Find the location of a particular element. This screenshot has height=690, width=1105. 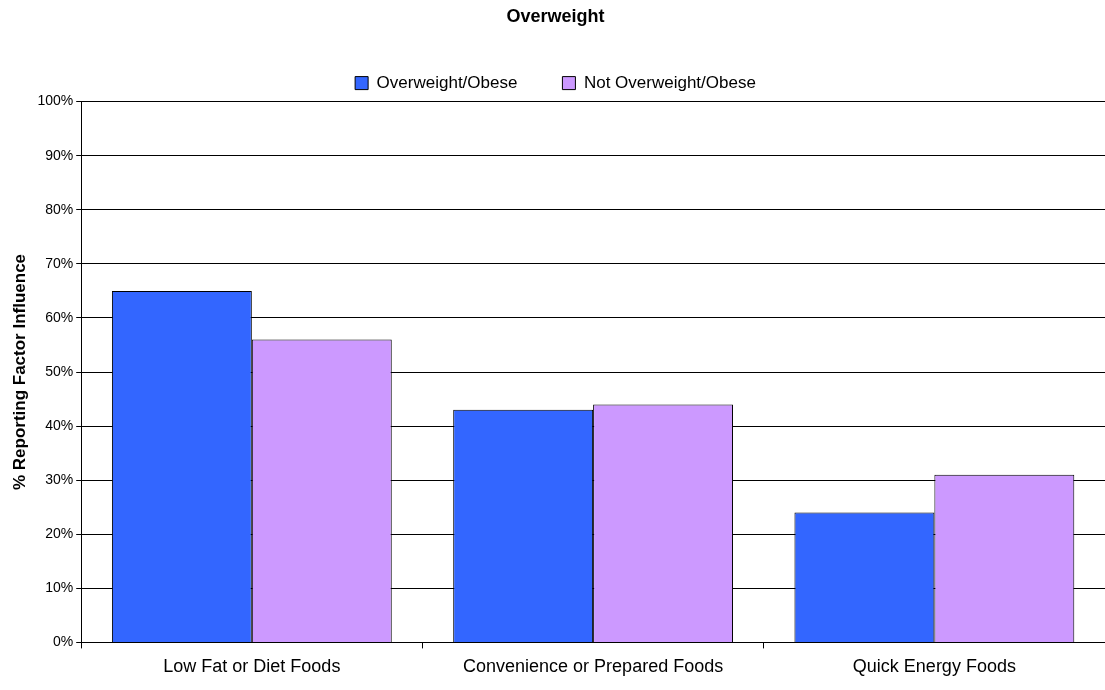

legend-label: Not Overweight/Obese is located at coordinates (669, 82).